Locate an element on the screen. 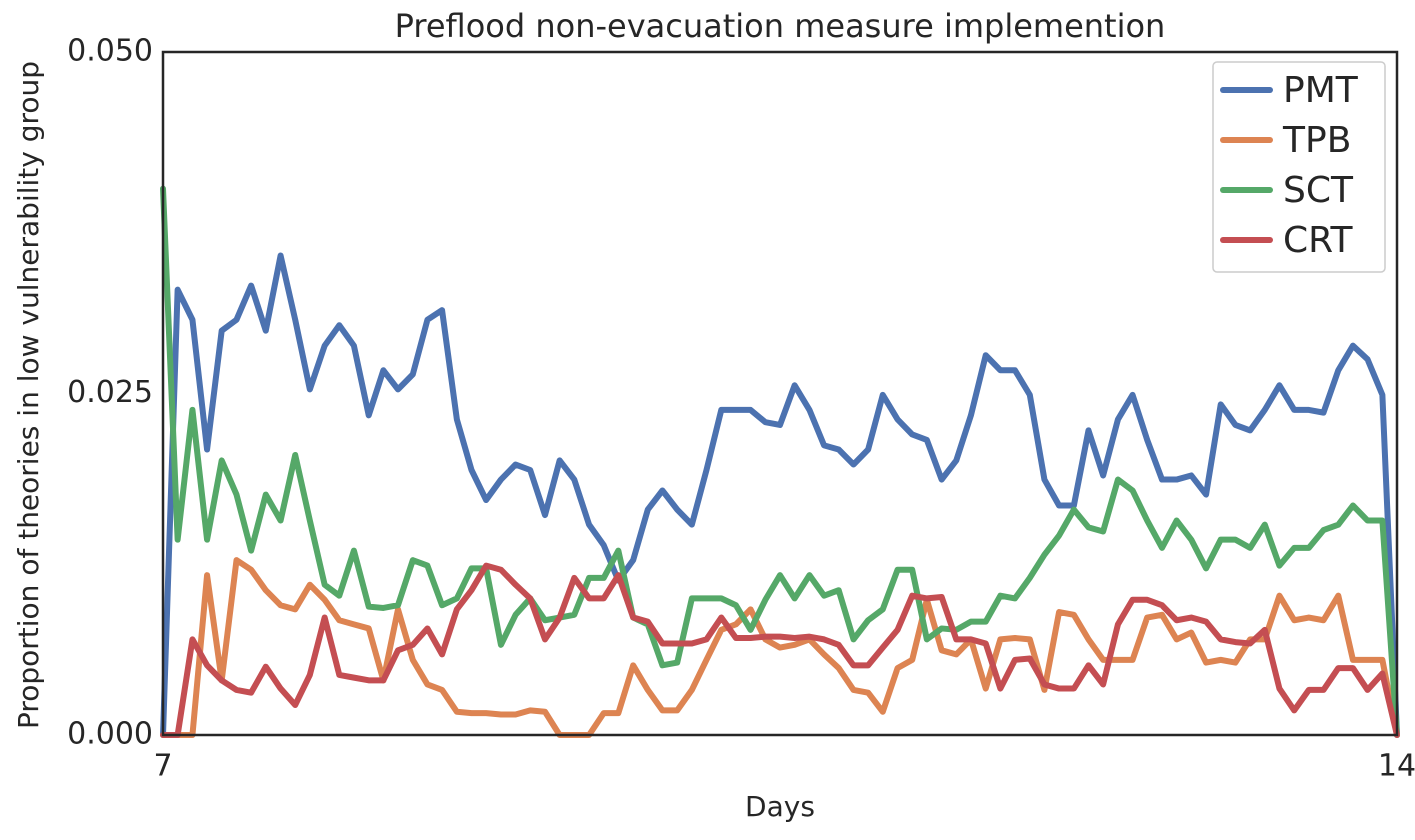  legend-label: TPB is located at coordinates (1316, 140).